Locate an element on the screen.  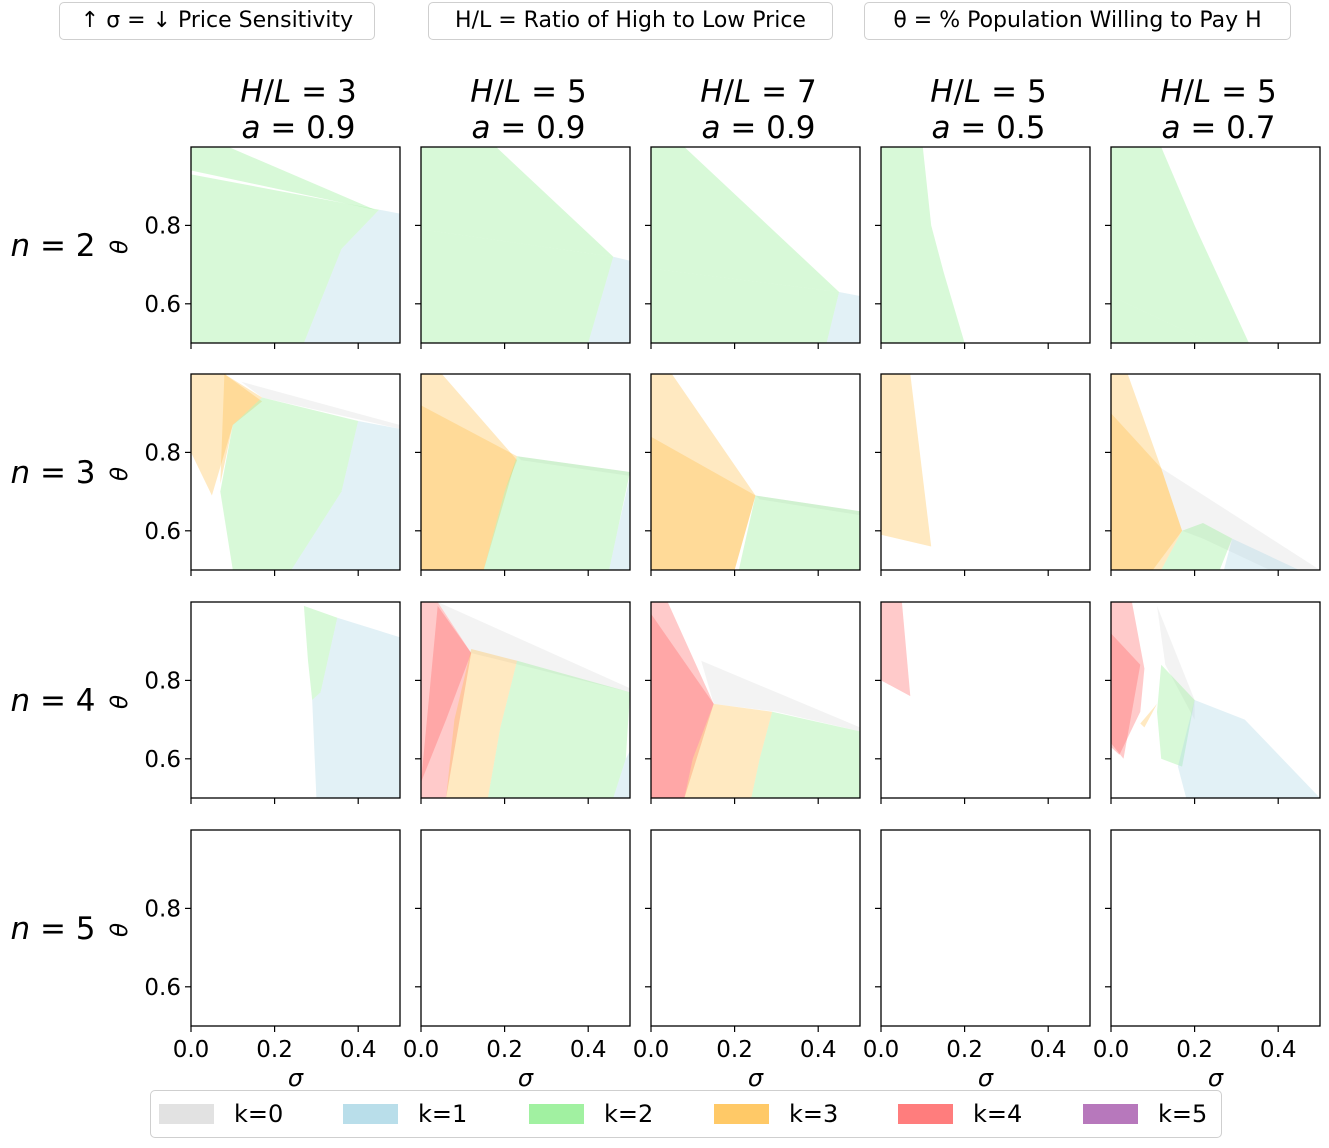
legend-box: k=0 k=1 k=2 k=3 k=4 k=5 is located at coordinates (686, 1114).